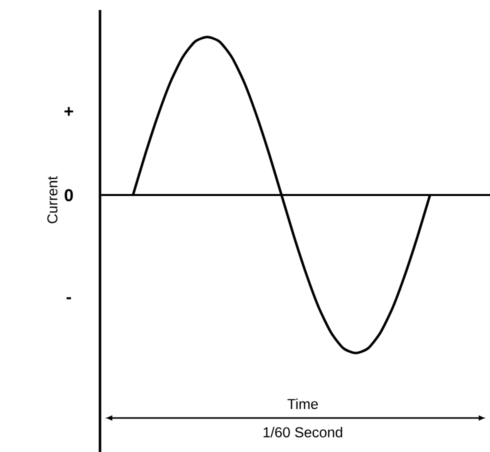 Image resolution: width=490 pixels, height=452 pixels. What do you see at coordinates (303, 432) in the screenshot?
I see `text: 1/60 Second` at bounding box center [303, 432].